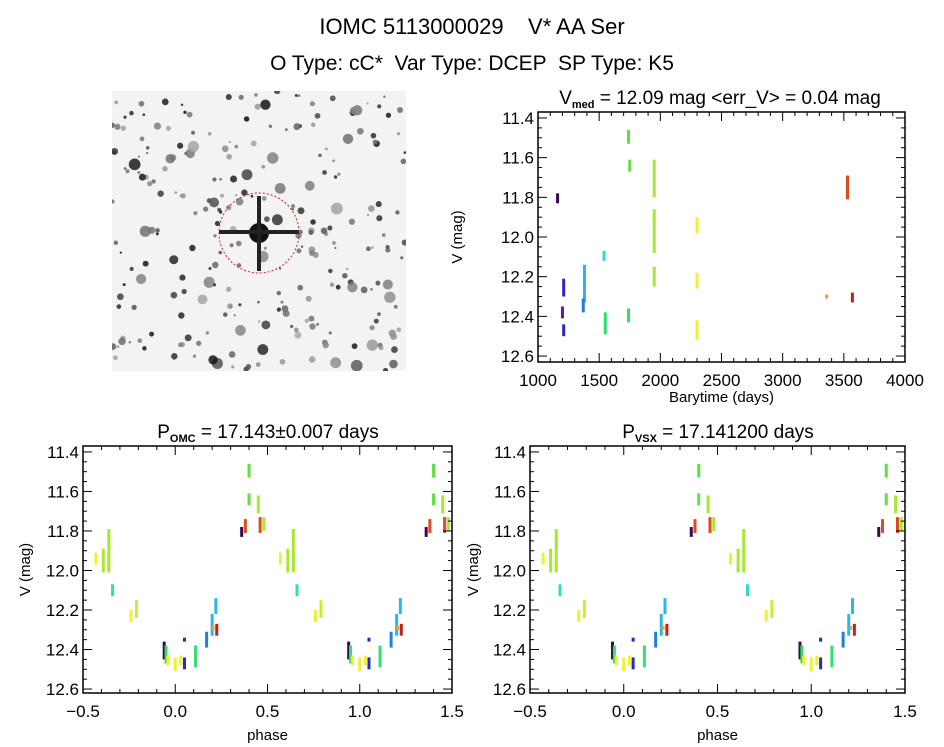 Image resolution: width=944 pixels, height=747 pixels. What do you see at coordinates (517, 237) in the screenshot?
I see `y-tick-label: 12.0` at bounding box center [517, 237].